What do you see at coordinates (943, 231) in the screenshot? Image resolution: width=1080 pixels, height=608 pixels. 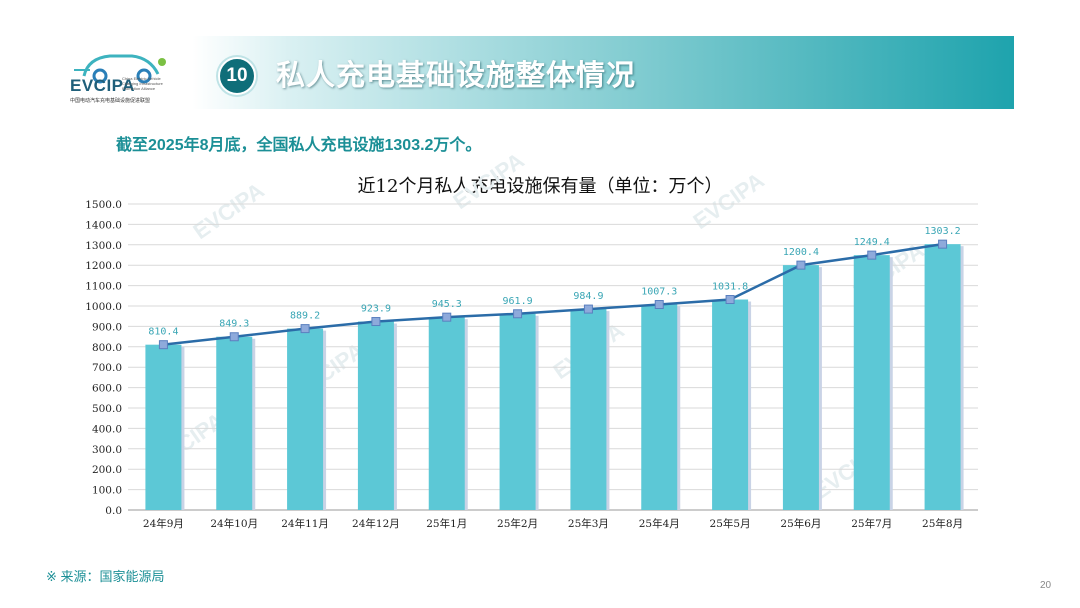 I see `data-label: 1303.2` at bounding box center [943, 231].